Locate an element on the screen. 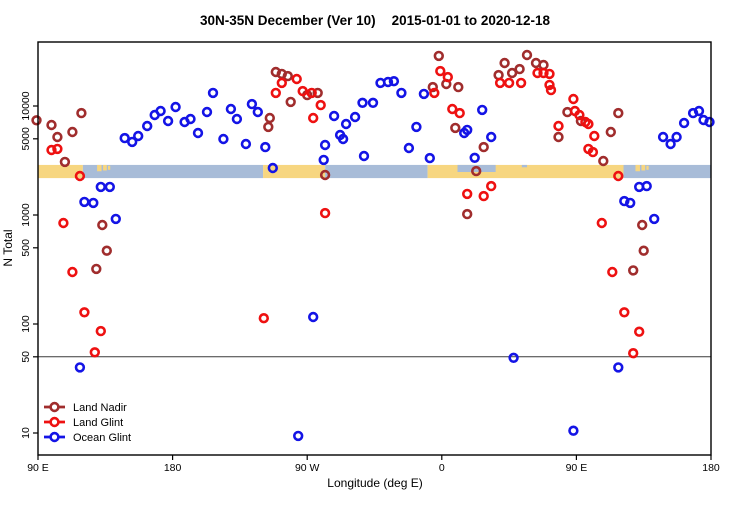 This screenshot has width=750, height=505. strip-ocean-segment is located at coordinates (667, 171).